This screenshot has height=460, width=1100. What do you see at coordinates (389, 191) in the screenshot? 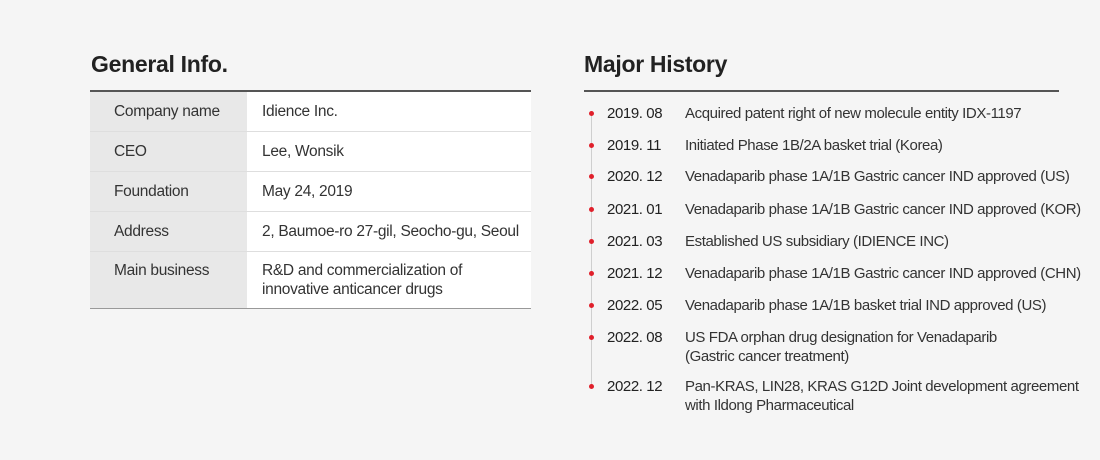
I see `info-value: May 24, 2019` at bounding box center [389, 191].